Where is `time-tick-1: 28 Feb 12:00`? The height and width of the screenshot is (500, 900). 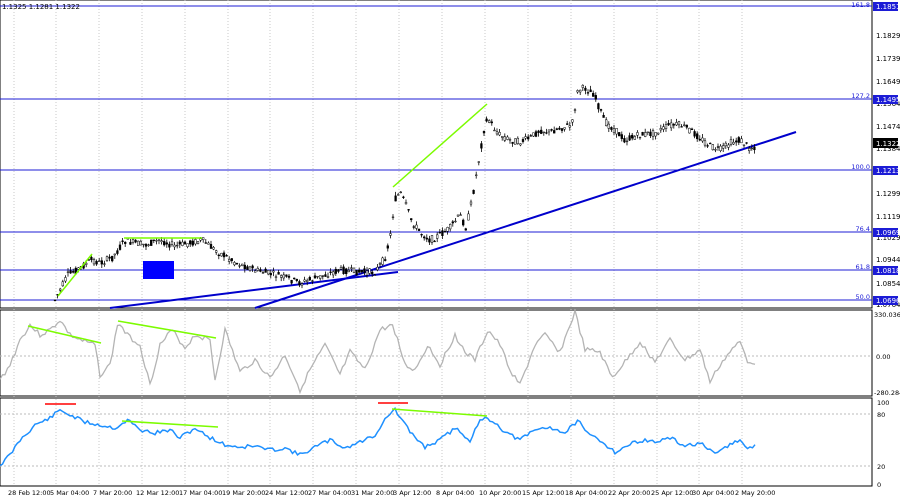 time-tick-1: 28 Feb 12:00 is located at coordinates (29, 493).